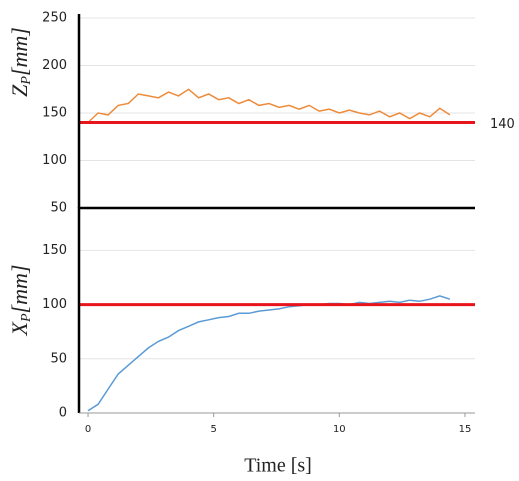 This screenshot has width=519, height=481. Describe the element at coordinates (19, 328) in the screenshot. I see `y-label-symbol: X` at that location.